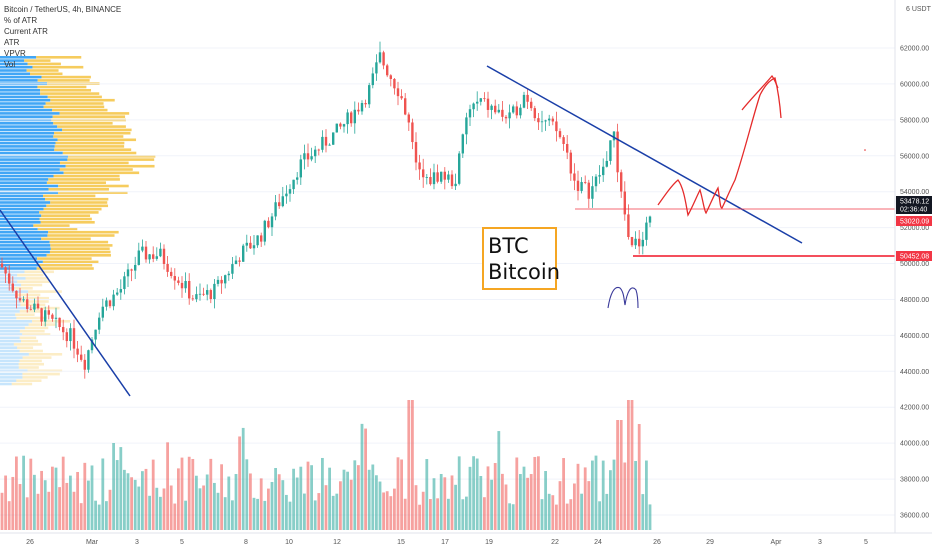  I want to click on arrowhead-drawing, so click(760, 92).